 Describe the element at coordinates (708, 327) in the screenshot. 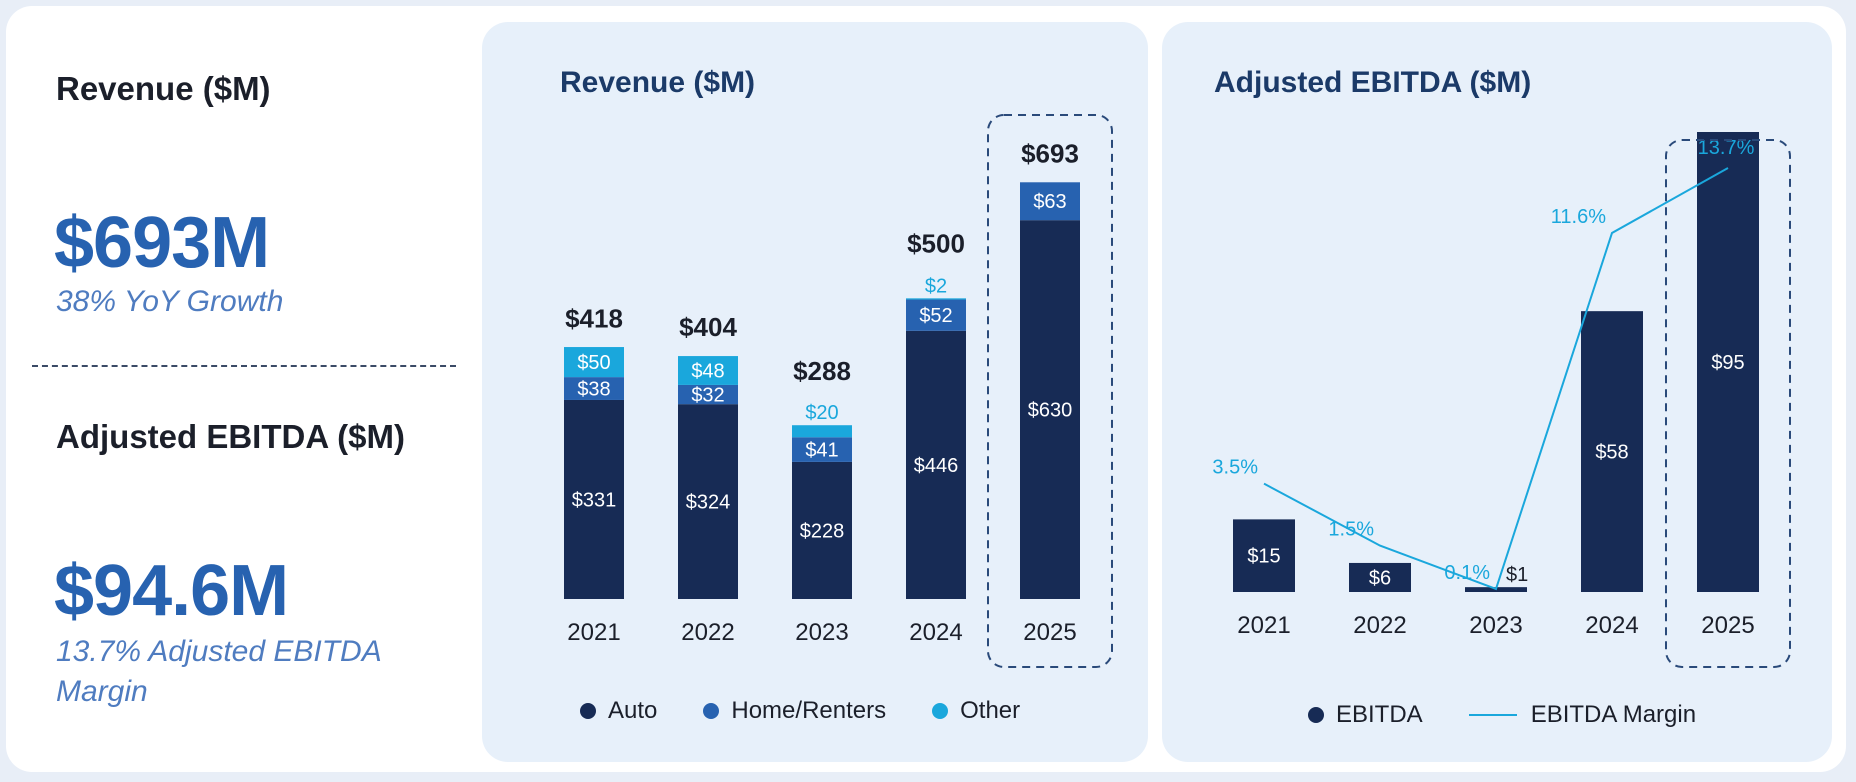

I see `total-label-2022: $404` at that location.